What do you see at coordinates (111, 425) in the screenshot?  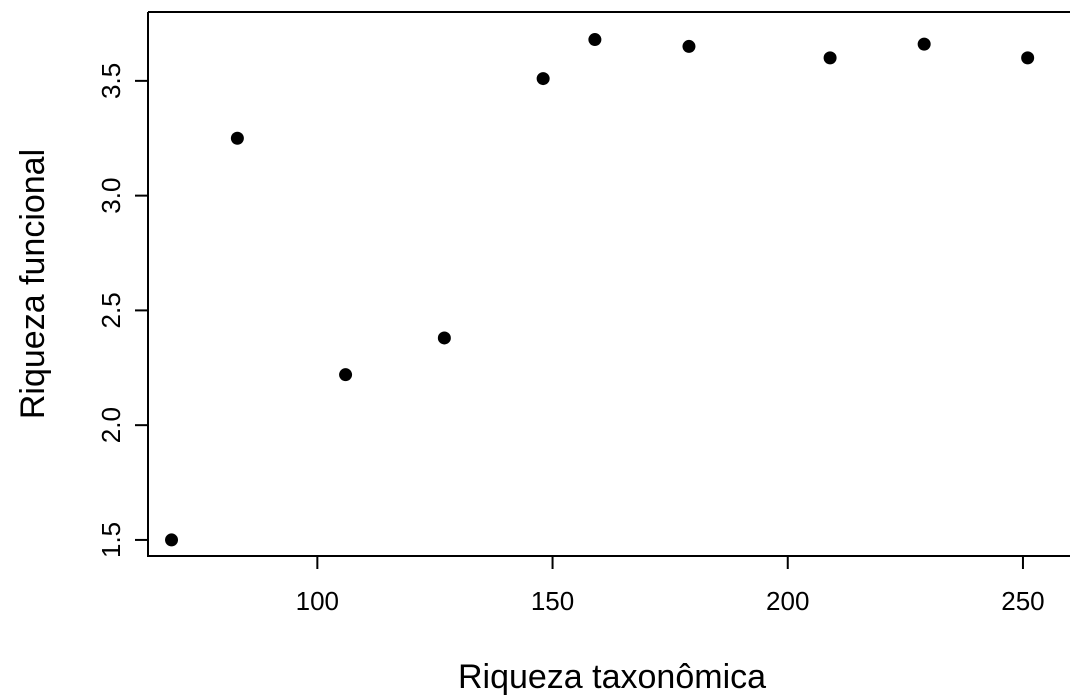 I see `y-tick-label: 2.0` at bounding box center [111, 425].